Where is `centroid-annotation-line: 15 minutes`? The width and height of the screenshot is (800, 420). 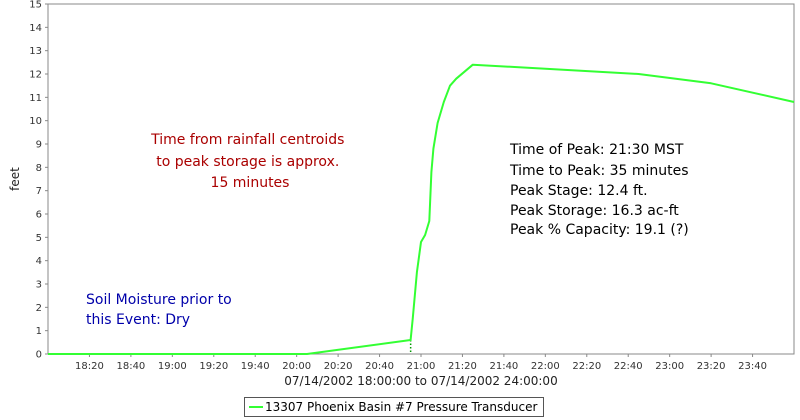
centroid-annotation-line: 15 minutes is located at coordinates (250, 183).